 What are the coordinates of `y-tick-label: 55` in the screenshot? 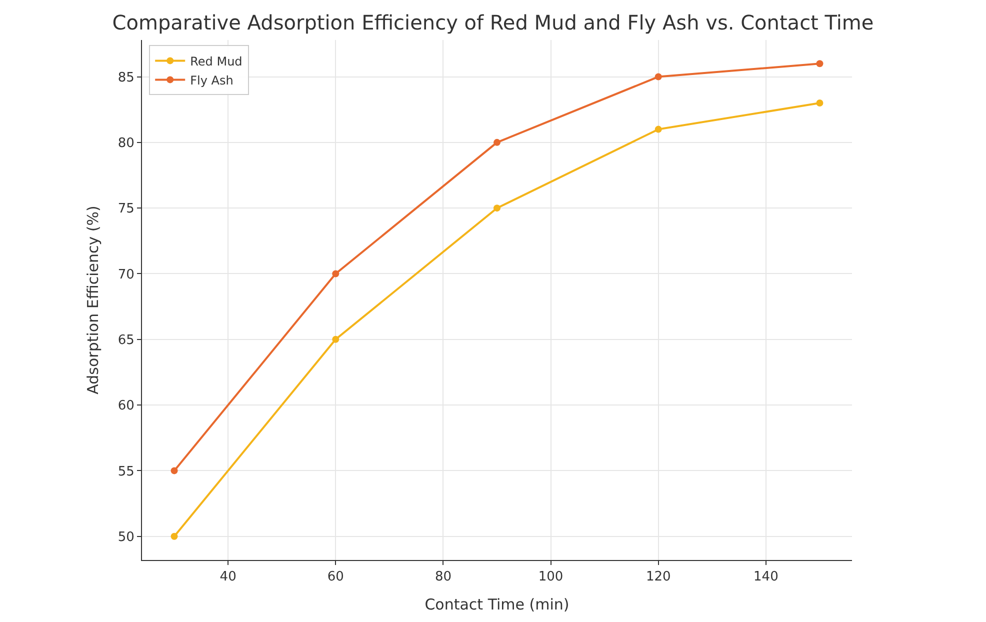 It's located at (126, 472).